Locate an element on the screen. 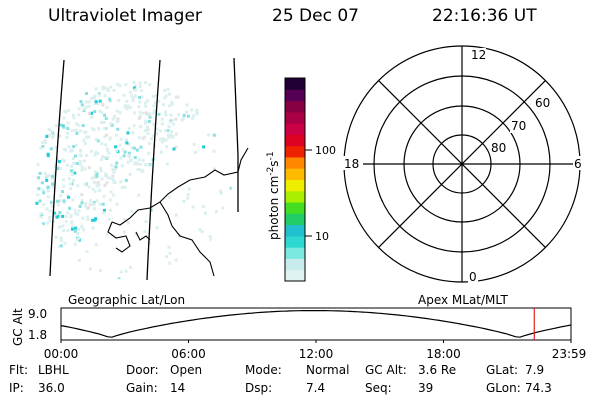 This screenshot has height=400, width=600. mlt-label-12: 12 is located at coordinates (478, 55).